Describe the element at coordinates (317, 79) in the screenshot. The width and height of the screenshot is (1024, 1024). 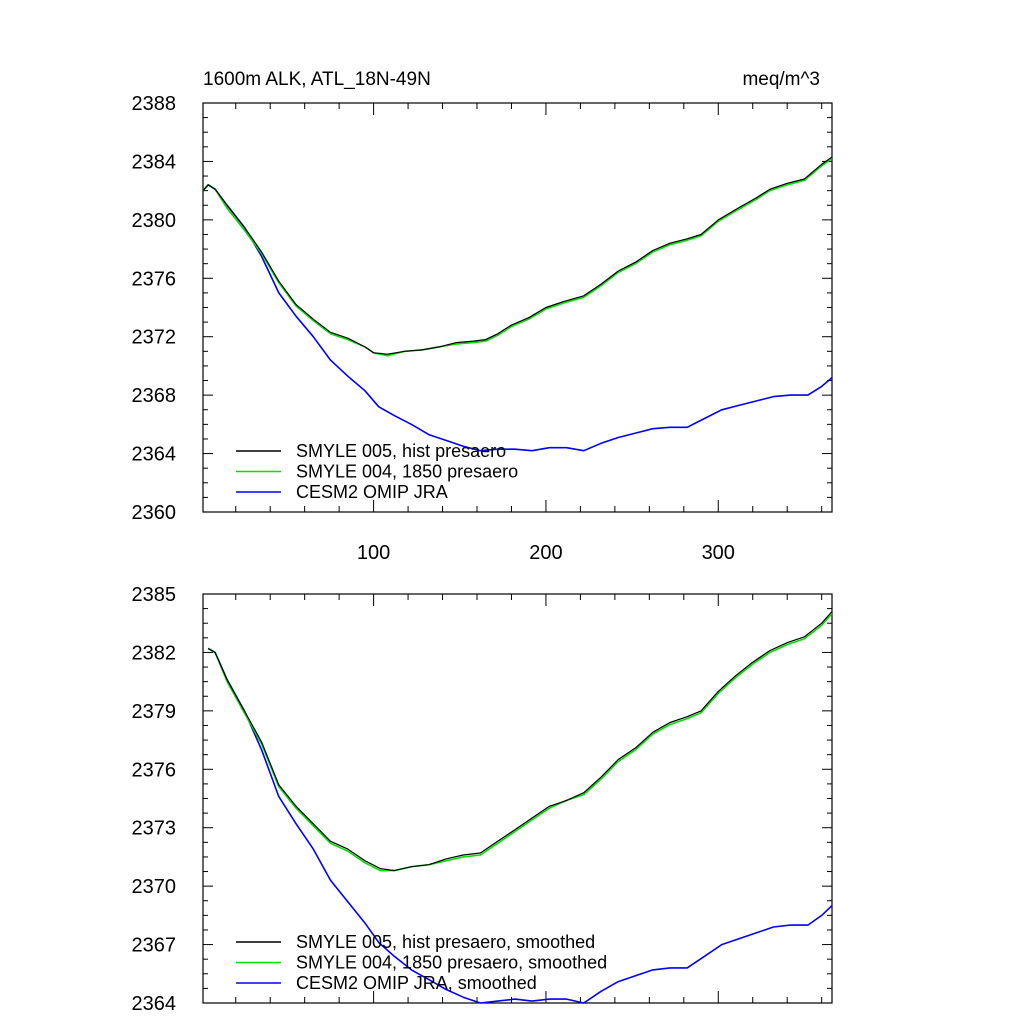
I see `chart-title: 1600m ALK, ATL_18N-49N` at that location.